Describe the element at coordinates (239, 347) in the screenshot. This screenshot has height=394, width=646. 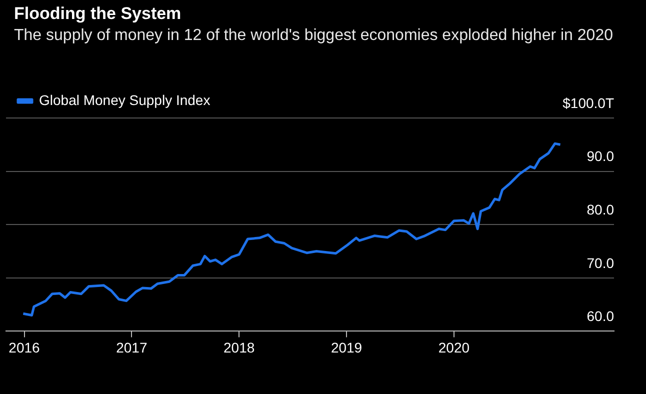
I see `x-tick-label: 2018` at that location.